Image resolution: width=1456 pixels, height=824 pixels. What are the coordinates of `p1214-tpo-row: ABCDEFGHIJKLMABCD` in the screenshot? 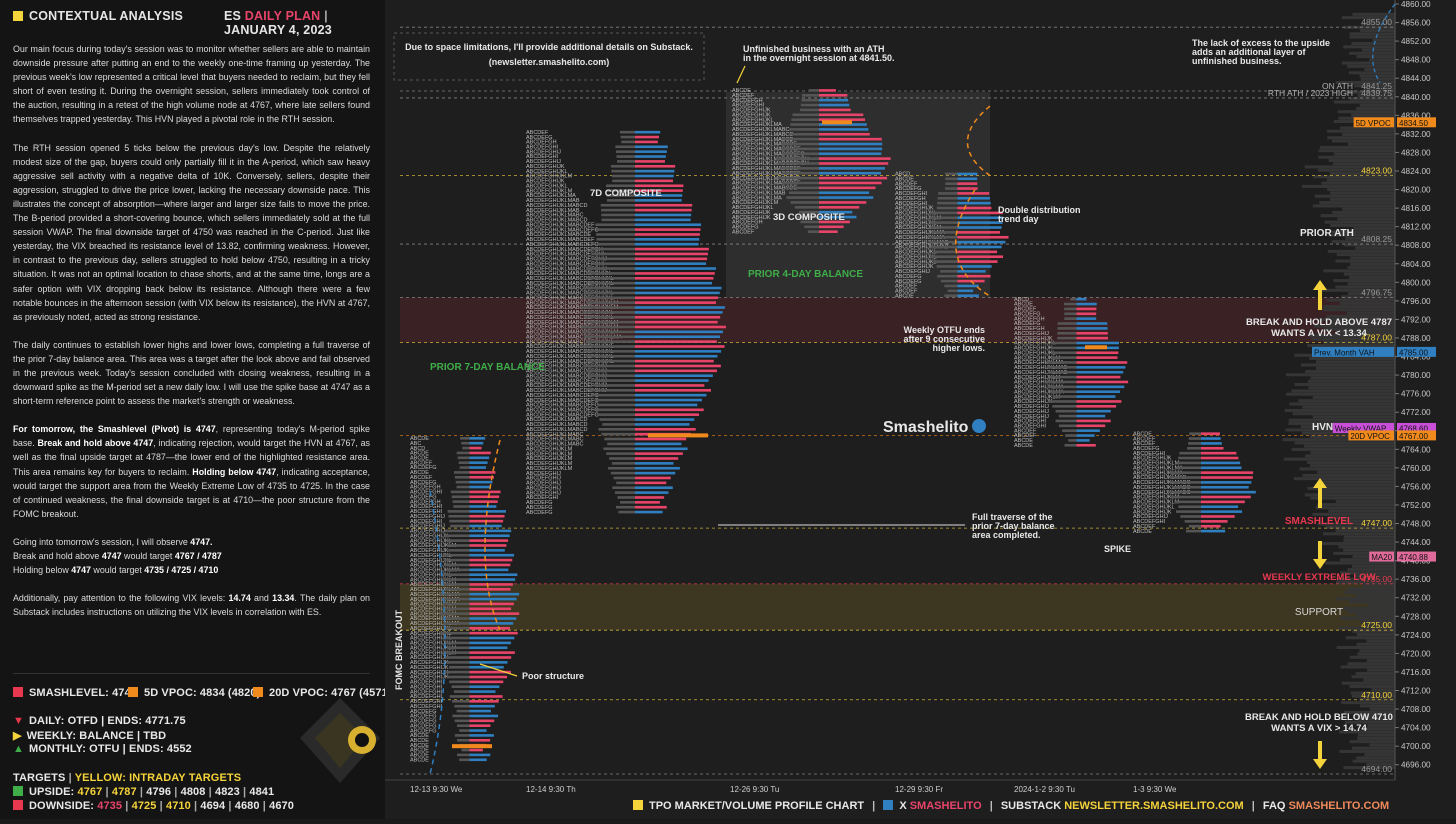 It's located at (556, 430).